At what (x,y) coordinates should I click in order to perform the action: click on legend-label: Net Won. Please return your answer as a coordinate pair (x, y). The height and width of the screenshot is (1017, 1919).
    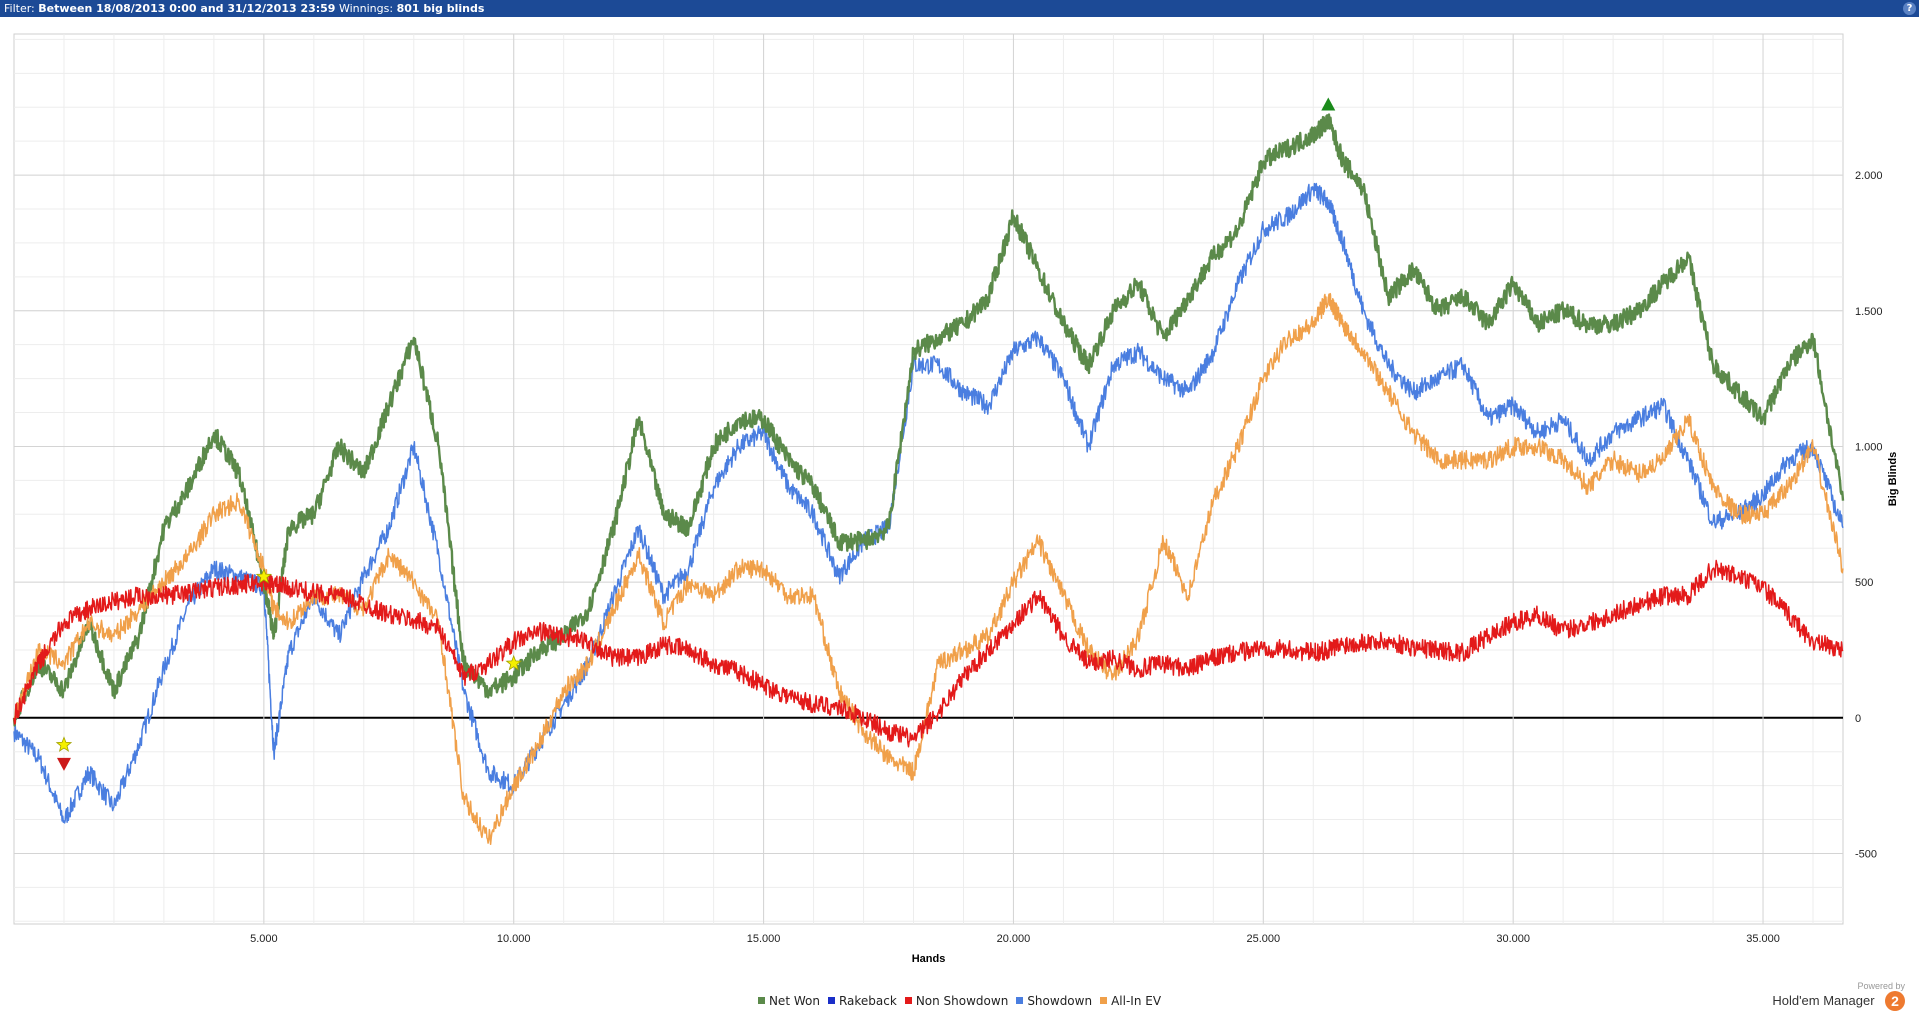
    Looking at the image, I should click on (794, 1001).